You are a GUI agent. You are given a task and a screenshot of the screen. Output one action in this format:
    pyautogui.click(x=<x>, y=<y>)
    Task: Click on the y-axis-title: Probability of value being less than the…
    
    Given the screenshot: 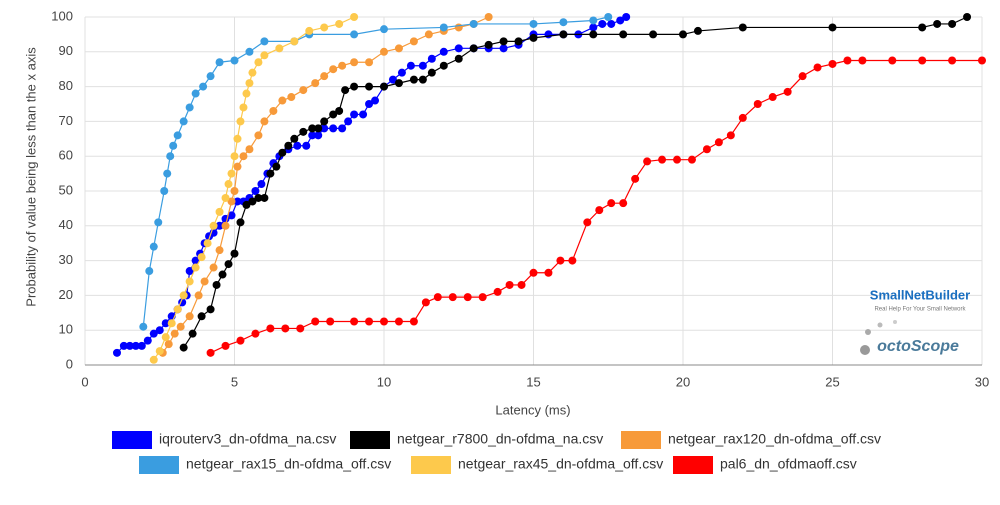 What is the action you would take?
    pyautogui.click(x=30, y=177)
    